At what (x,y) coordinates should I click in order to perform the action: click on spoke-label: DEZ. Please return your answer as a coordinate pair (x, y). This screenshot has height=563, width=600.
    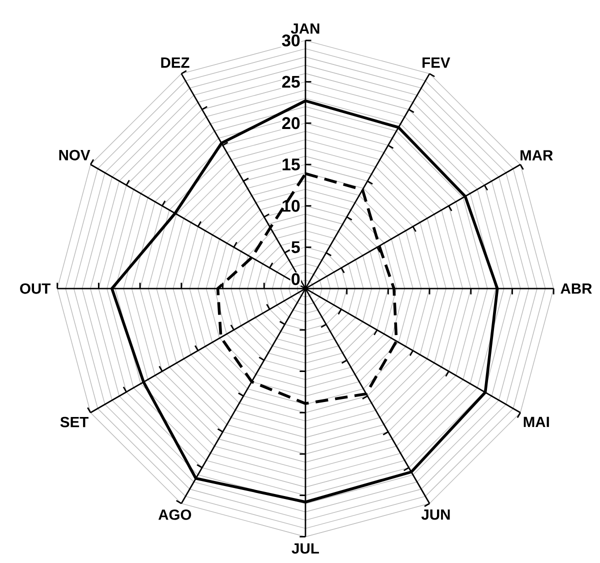
    Looking at the image, I should click on (175, 62).